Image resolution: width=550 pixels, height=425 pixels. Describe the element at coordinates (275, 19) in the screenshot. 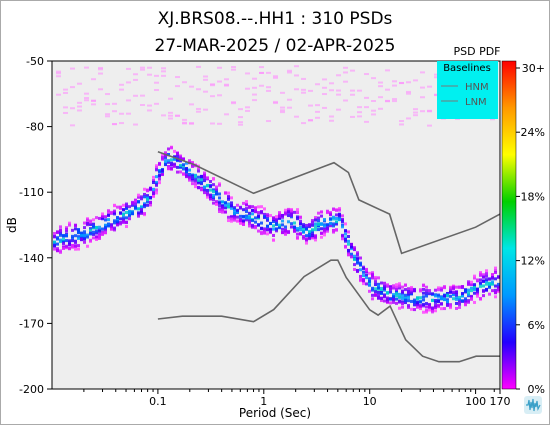

I see `chart-title-line1: XJ.BRS08.--.HH1 : 310 PSDs` at that location.